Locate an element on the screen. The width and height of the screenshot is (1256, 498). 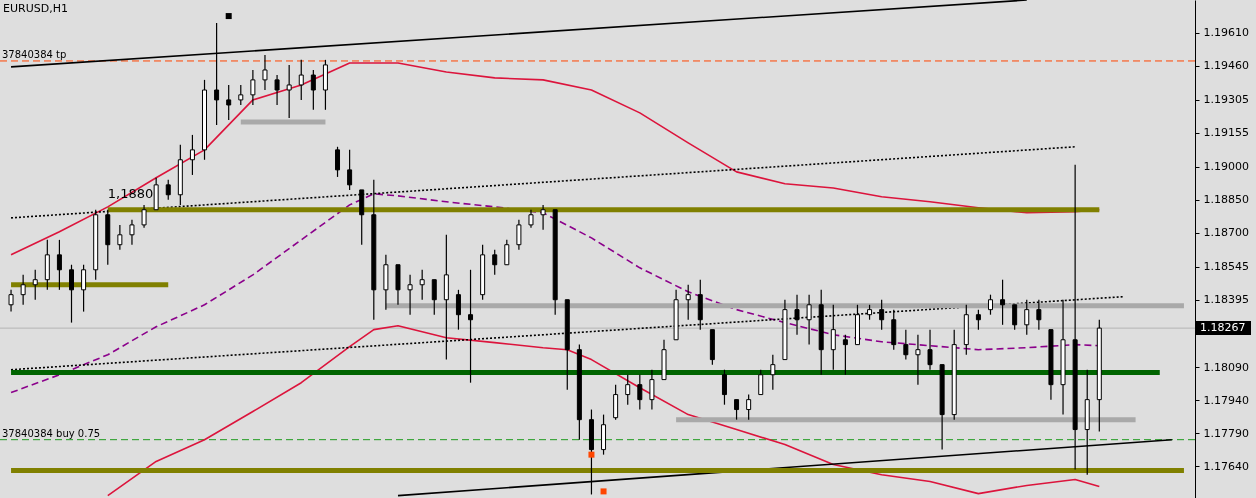
y-tick-label: 1.18090 is located at coordinates (1226, 367).